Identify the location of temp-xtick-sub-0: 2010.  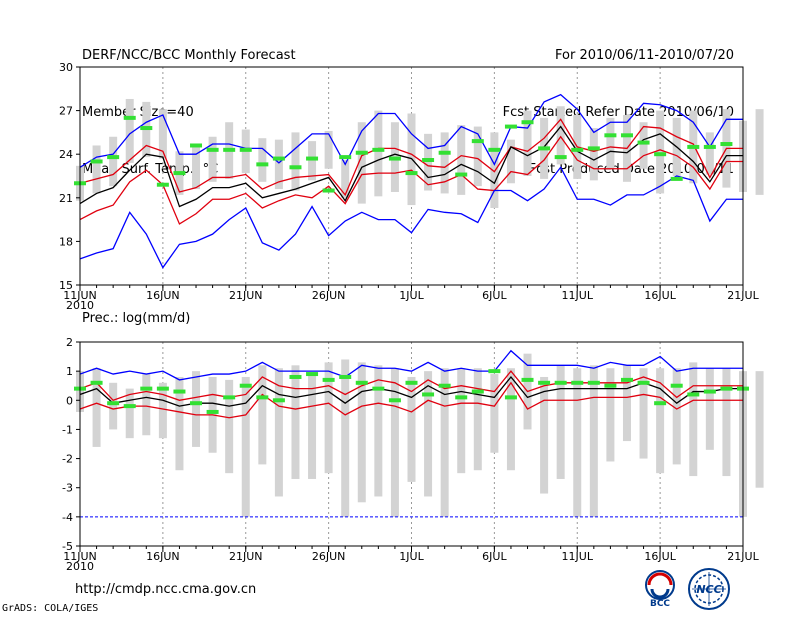
(80, 305).